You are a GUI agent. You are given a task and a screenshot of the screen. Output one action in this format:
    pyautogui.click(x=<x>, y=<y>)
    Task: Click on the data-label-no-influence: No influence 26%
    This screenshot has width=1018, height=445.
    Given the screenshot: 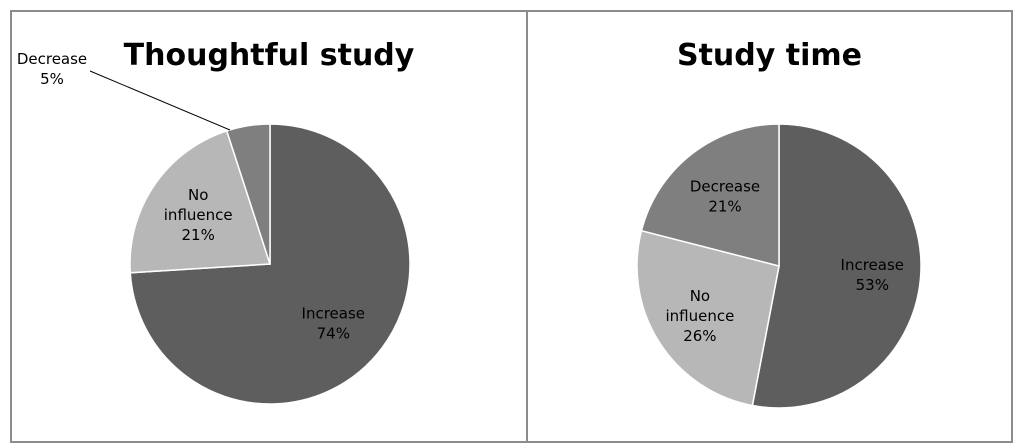 What is the action you would take?
    pyautogui.click(x=699, y=316)
    